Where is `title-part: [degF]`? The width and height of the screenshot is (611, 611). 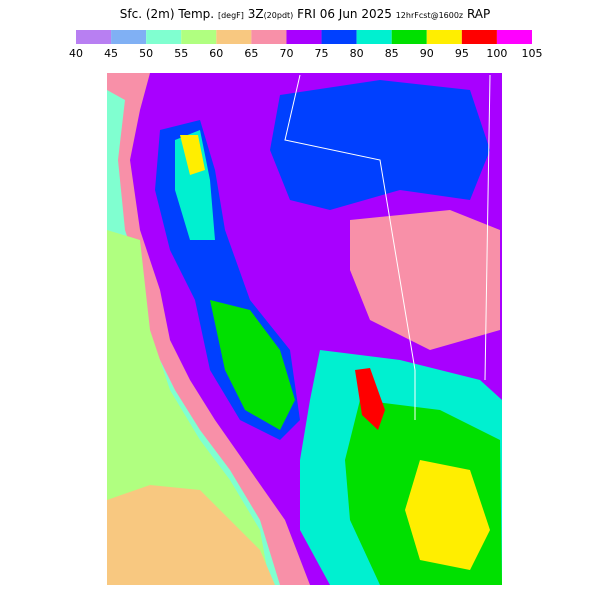
title-part: [degF] is located at coordinates (231, 15).